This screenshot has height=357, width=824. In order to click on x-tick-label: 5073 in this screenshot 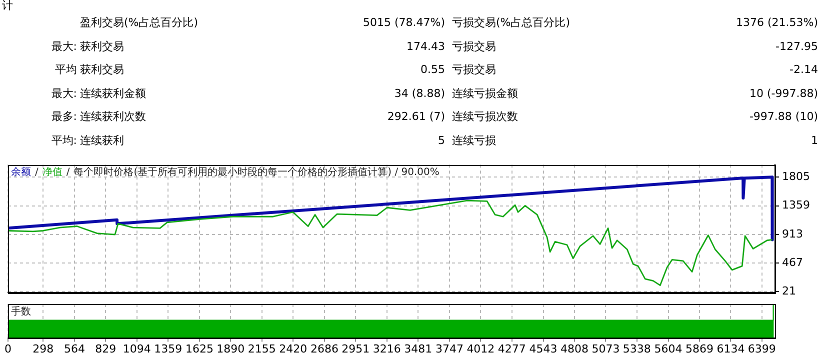, I will do `click(606, 349)`.